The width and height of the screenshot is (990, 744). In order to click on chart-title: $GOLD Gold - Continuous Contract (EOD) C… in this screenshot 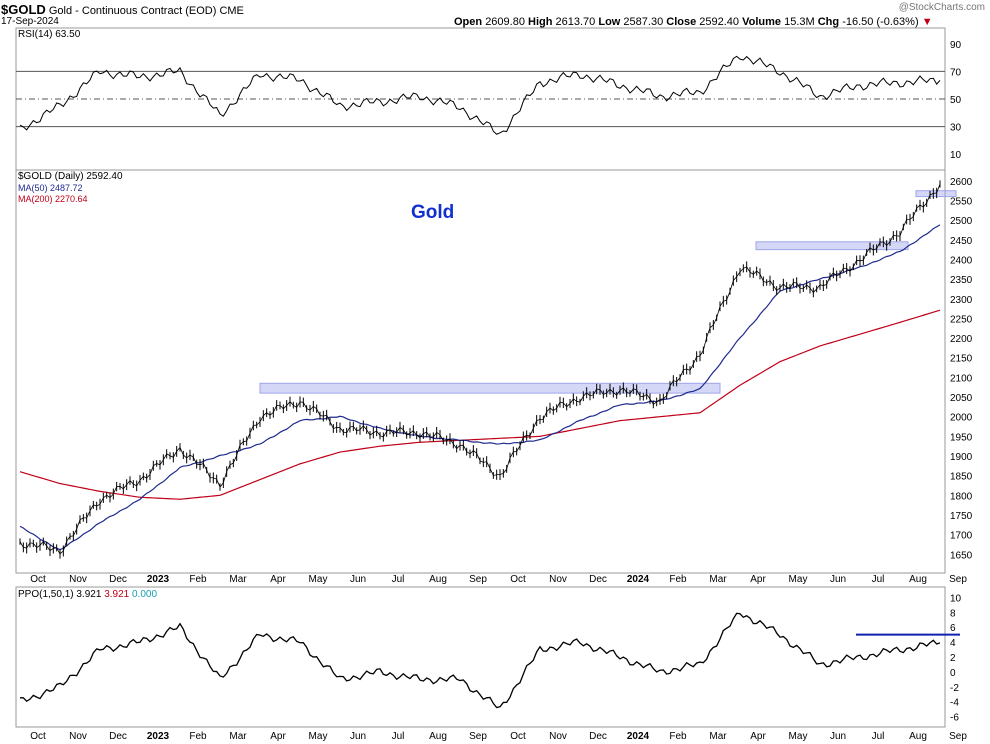, I will do `click(122, 9)`.